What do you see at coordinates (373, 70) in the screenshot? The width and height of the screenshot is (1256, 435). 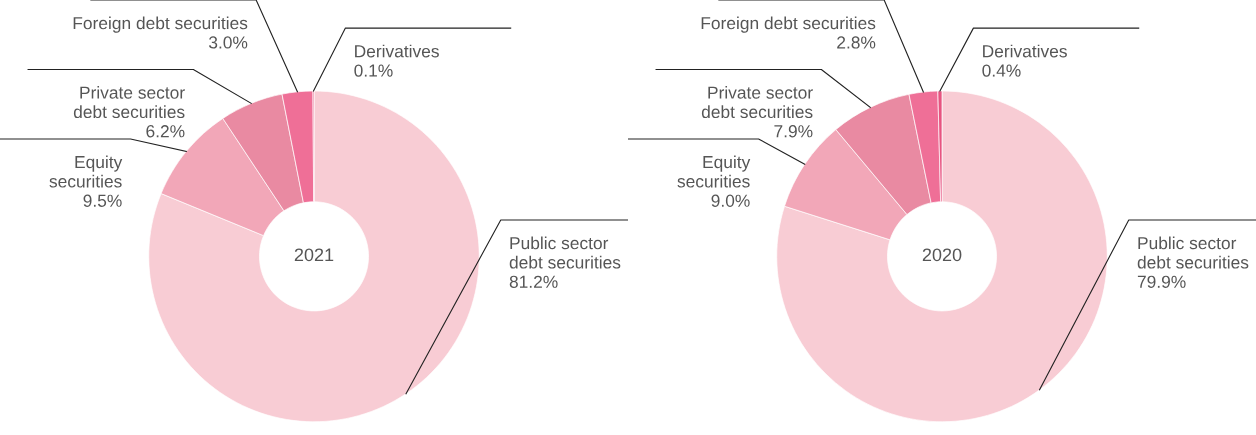 I see `data-label: 0.1%` at bounding box center [373, 70].